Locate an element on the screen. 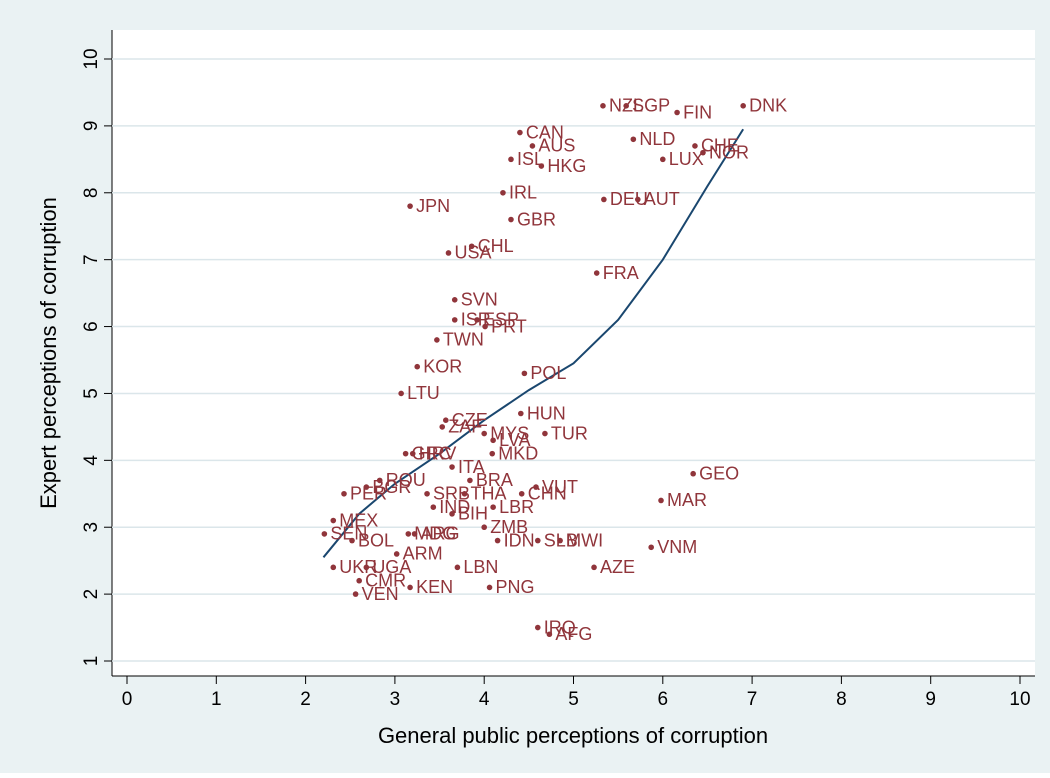 This screenshot has height=778, width=1050. y-tick-label: 4 is located at coordinates (91, 460).